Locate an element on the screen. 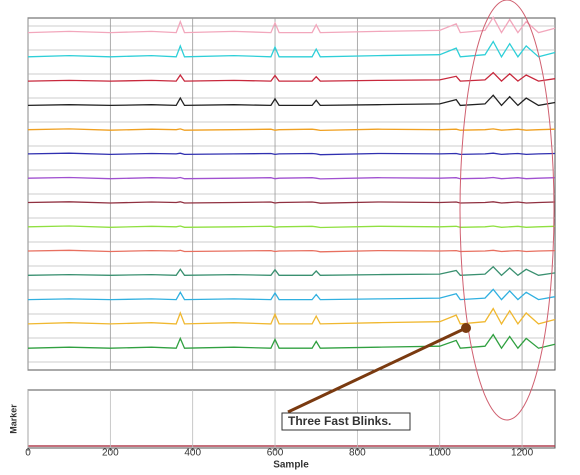  x-tick-label: 800 is located at coordinates (357, 453).